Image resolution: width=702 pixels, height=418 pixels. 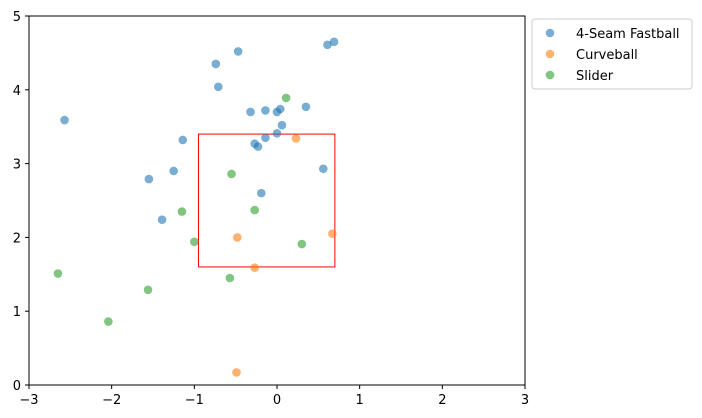 I want to click on strike-zone-rect, so click(x=266, y=200).